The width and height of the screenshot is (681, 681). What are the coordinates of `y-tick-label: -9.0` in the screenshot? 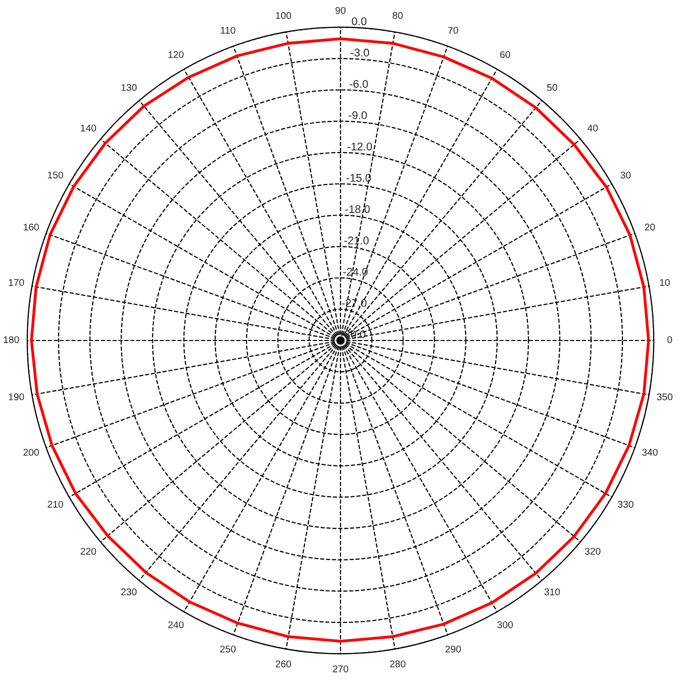 It's located at (357, 115).